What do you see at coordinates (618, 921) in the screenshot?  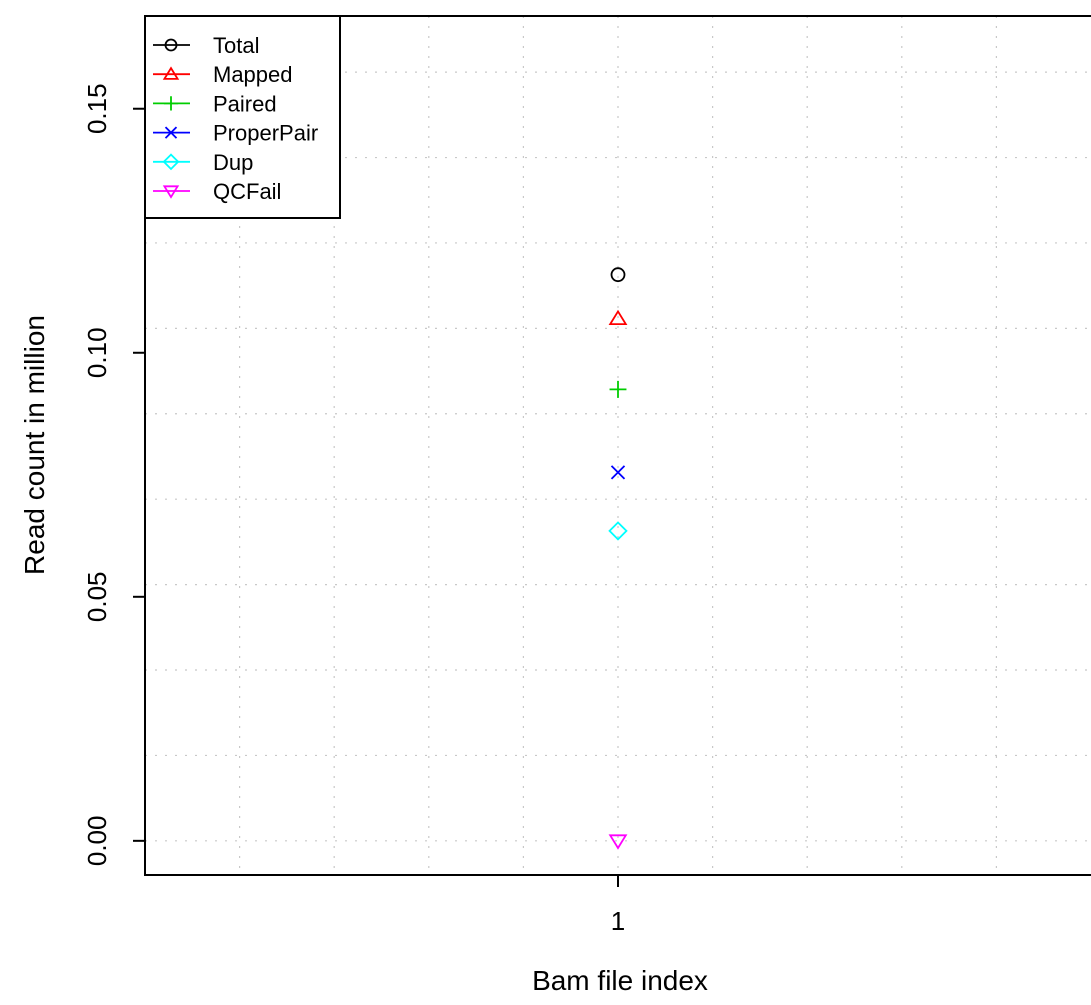 I see `x-tick-label: 1` at bounding box center [618, 921].